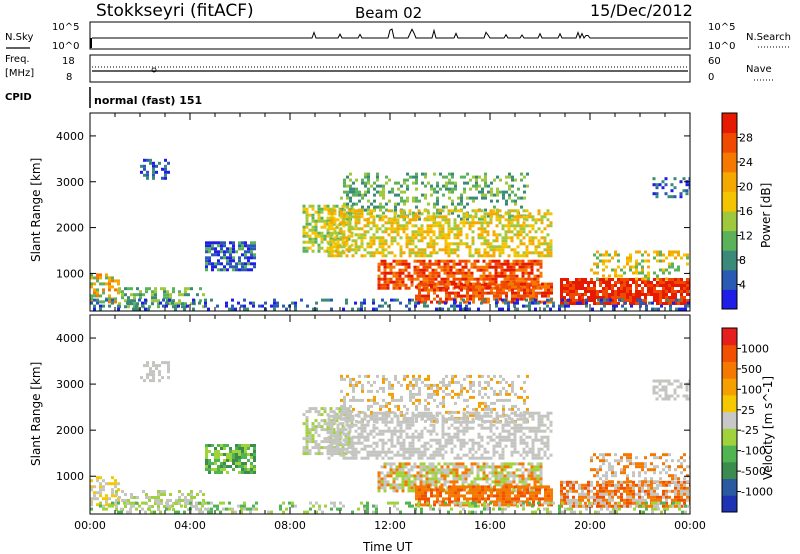 The image size is (800, 554). I want to click on colorbar-tick-label: 16, so click(746, 211).